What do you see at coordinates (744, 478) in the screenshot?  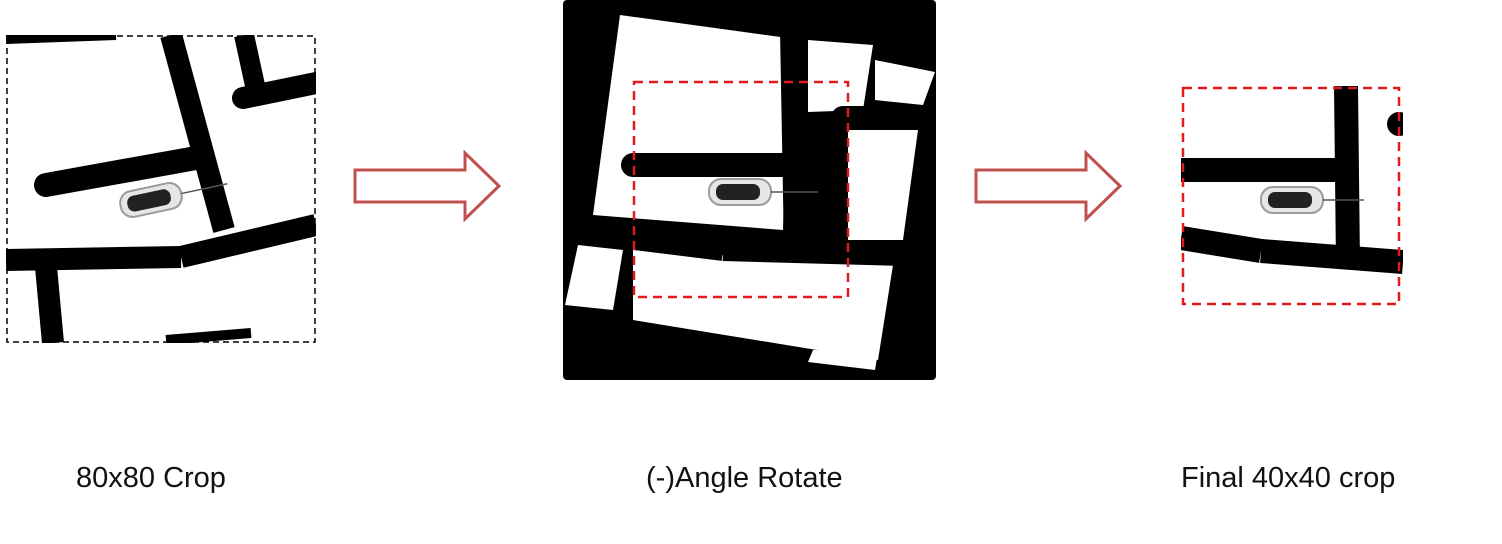 I see `caption-rotate: (-)Angle Rotate` at bounding box center [744, 478].